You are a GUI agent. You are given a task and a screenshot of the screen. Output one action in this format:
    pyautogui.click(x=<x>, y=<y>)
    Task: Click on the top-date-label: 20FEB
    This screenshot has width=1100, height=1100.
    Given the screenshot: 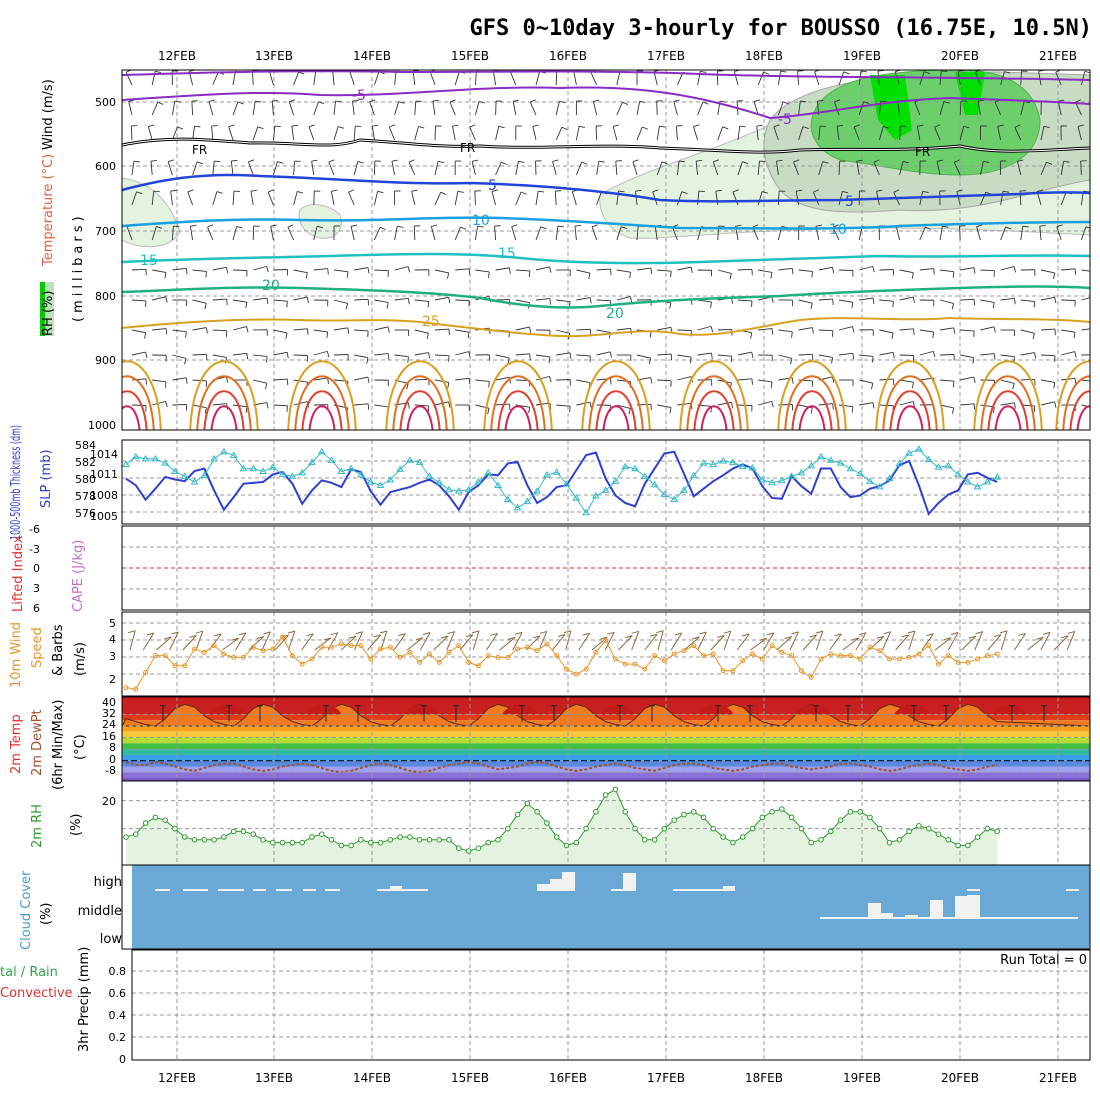 What is the action you would take?
    pyautogui.click(x=960, y=56)
    